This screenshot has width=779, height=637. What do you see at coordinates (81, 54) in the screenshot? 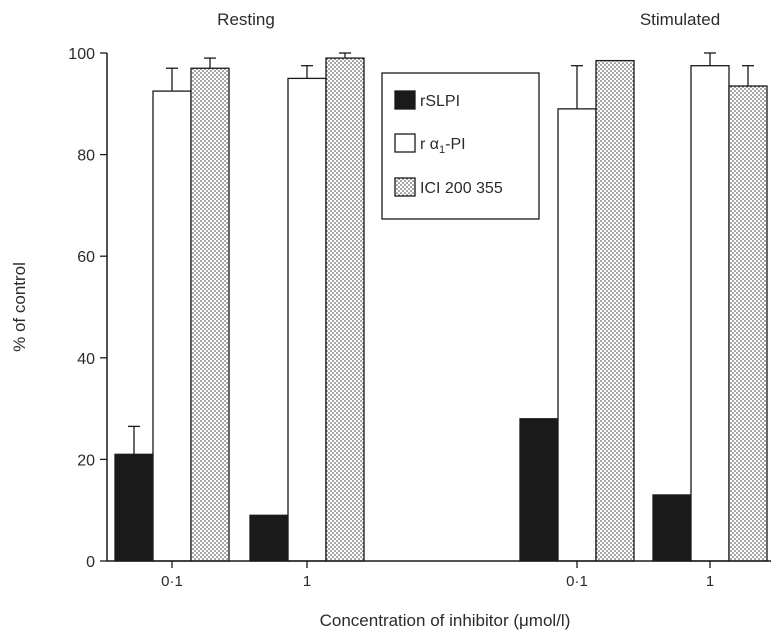
I see `y-tick-label: 100` at bounding box center [81, 54].